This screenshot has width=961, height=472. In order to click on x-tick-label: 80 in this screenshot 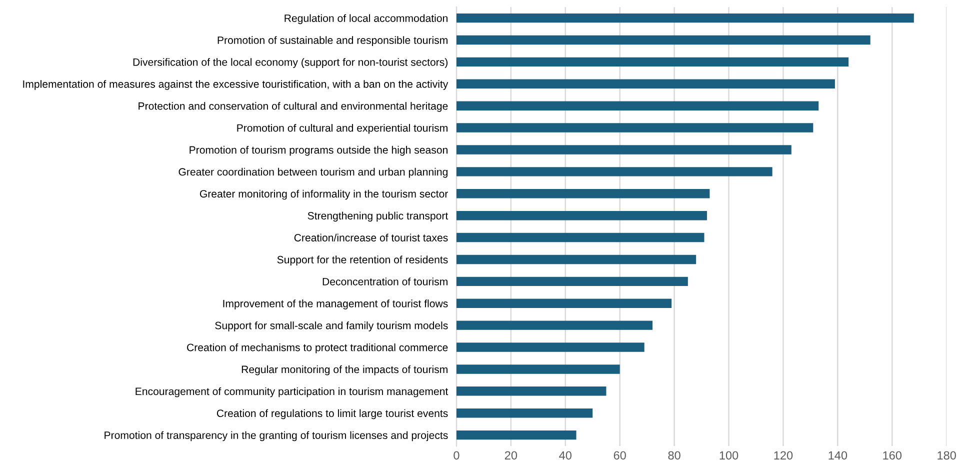, I will do `click(674, 455)`.